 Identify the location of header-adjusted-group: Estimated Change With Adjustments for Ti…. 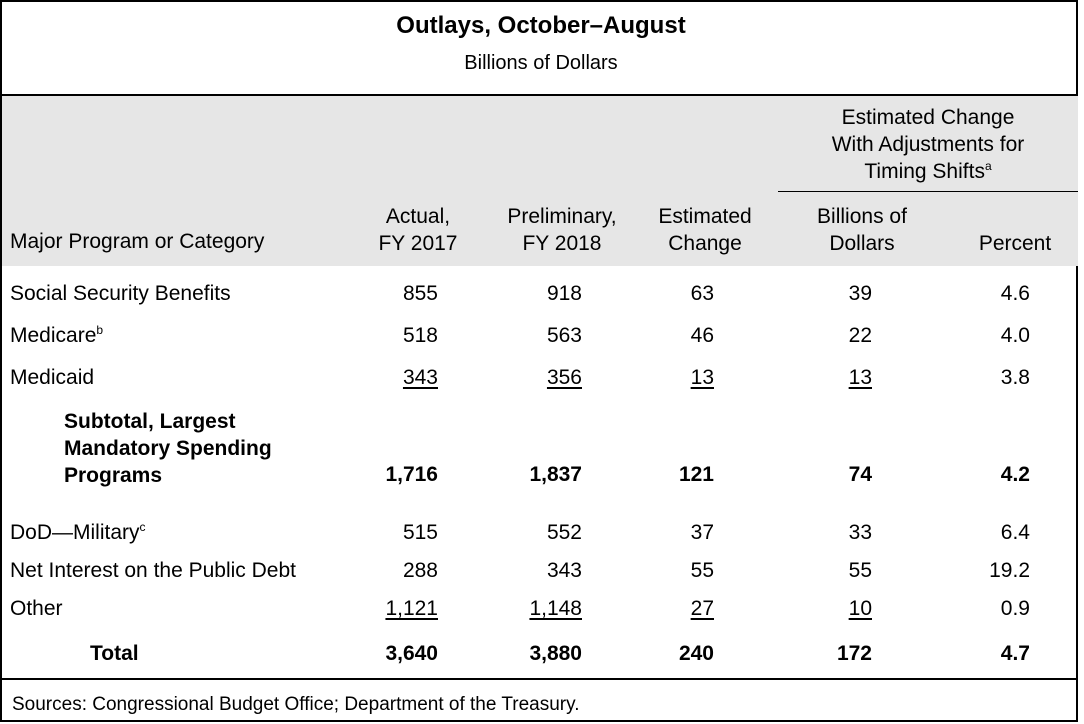
(928, 144).